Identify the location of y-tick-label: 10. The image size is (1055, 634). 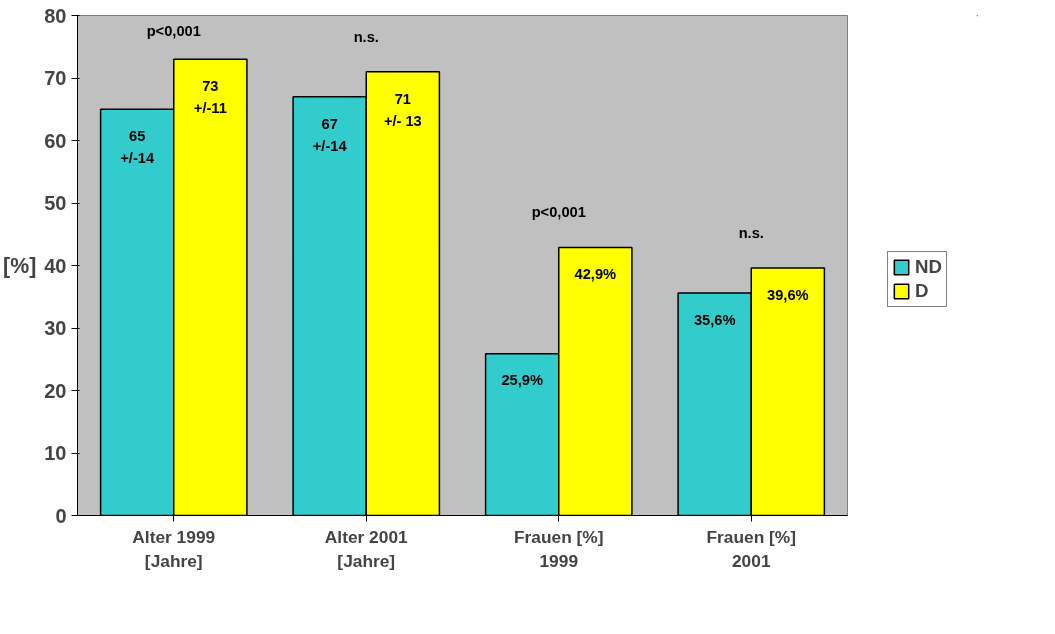
(55, 453).